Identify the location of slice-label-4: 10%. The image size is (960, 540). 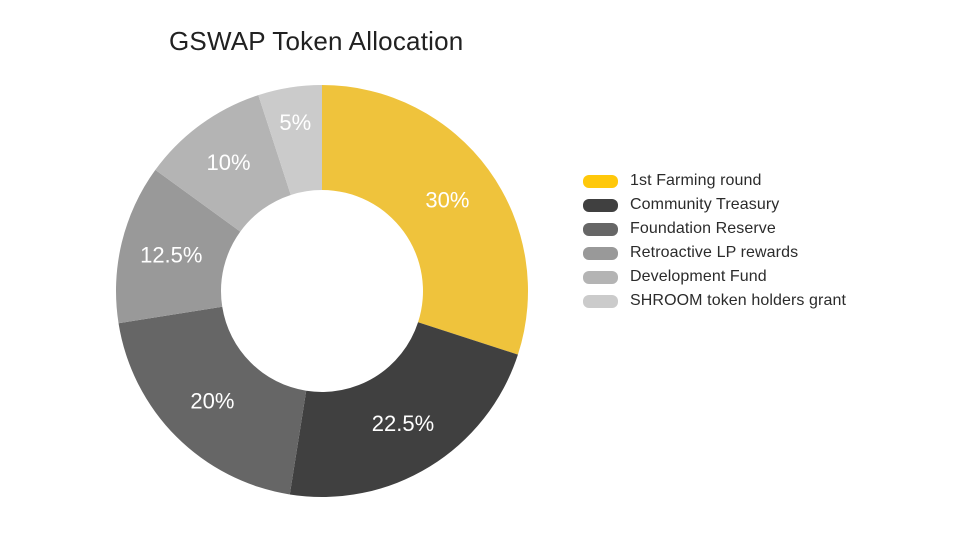
(229, 162).